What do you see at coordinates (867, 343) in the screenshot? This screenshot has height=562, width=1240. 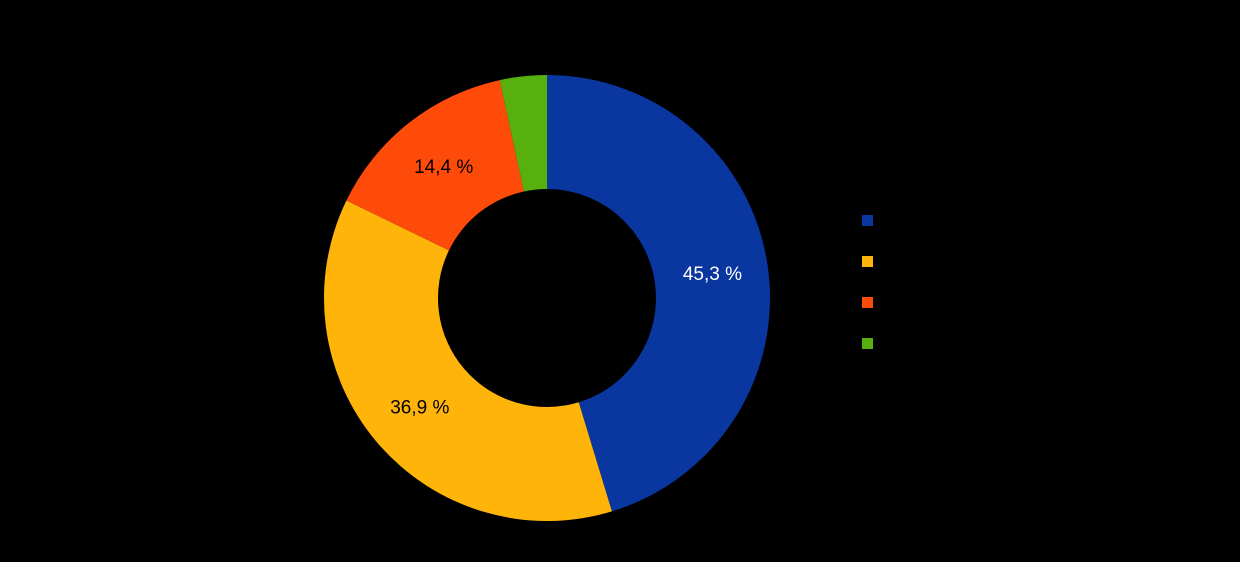 I see `legend-swatch-slice-green` at bounding box center [867, 343].